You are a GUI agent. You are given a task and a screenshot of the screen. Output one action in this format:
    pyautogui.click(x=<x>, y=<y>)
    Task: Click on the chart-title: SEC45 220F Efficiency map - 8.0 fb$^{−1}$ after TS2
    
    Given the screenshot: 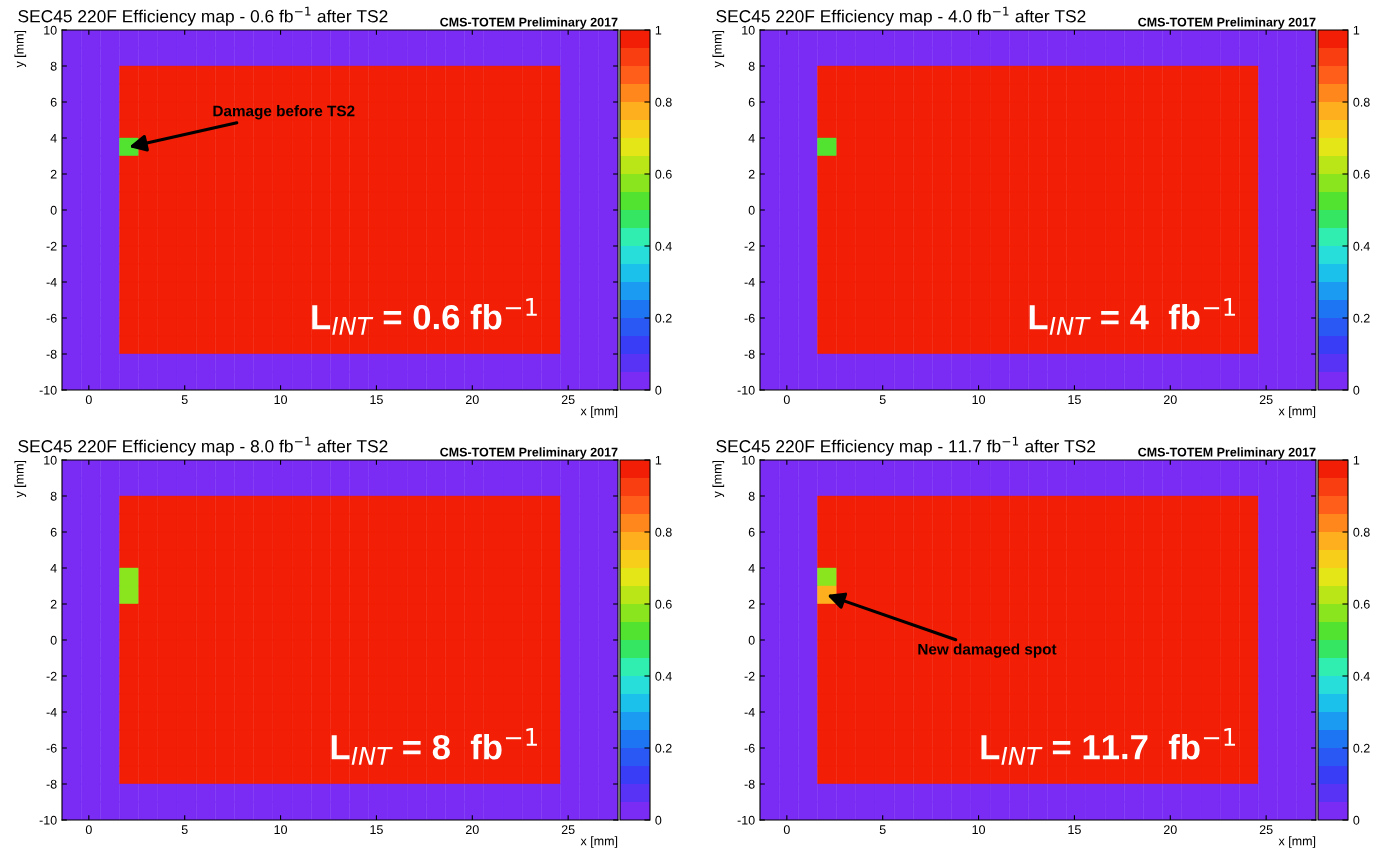 What is the action you would take?
    pyautogui.click(x=203, y=446)
    